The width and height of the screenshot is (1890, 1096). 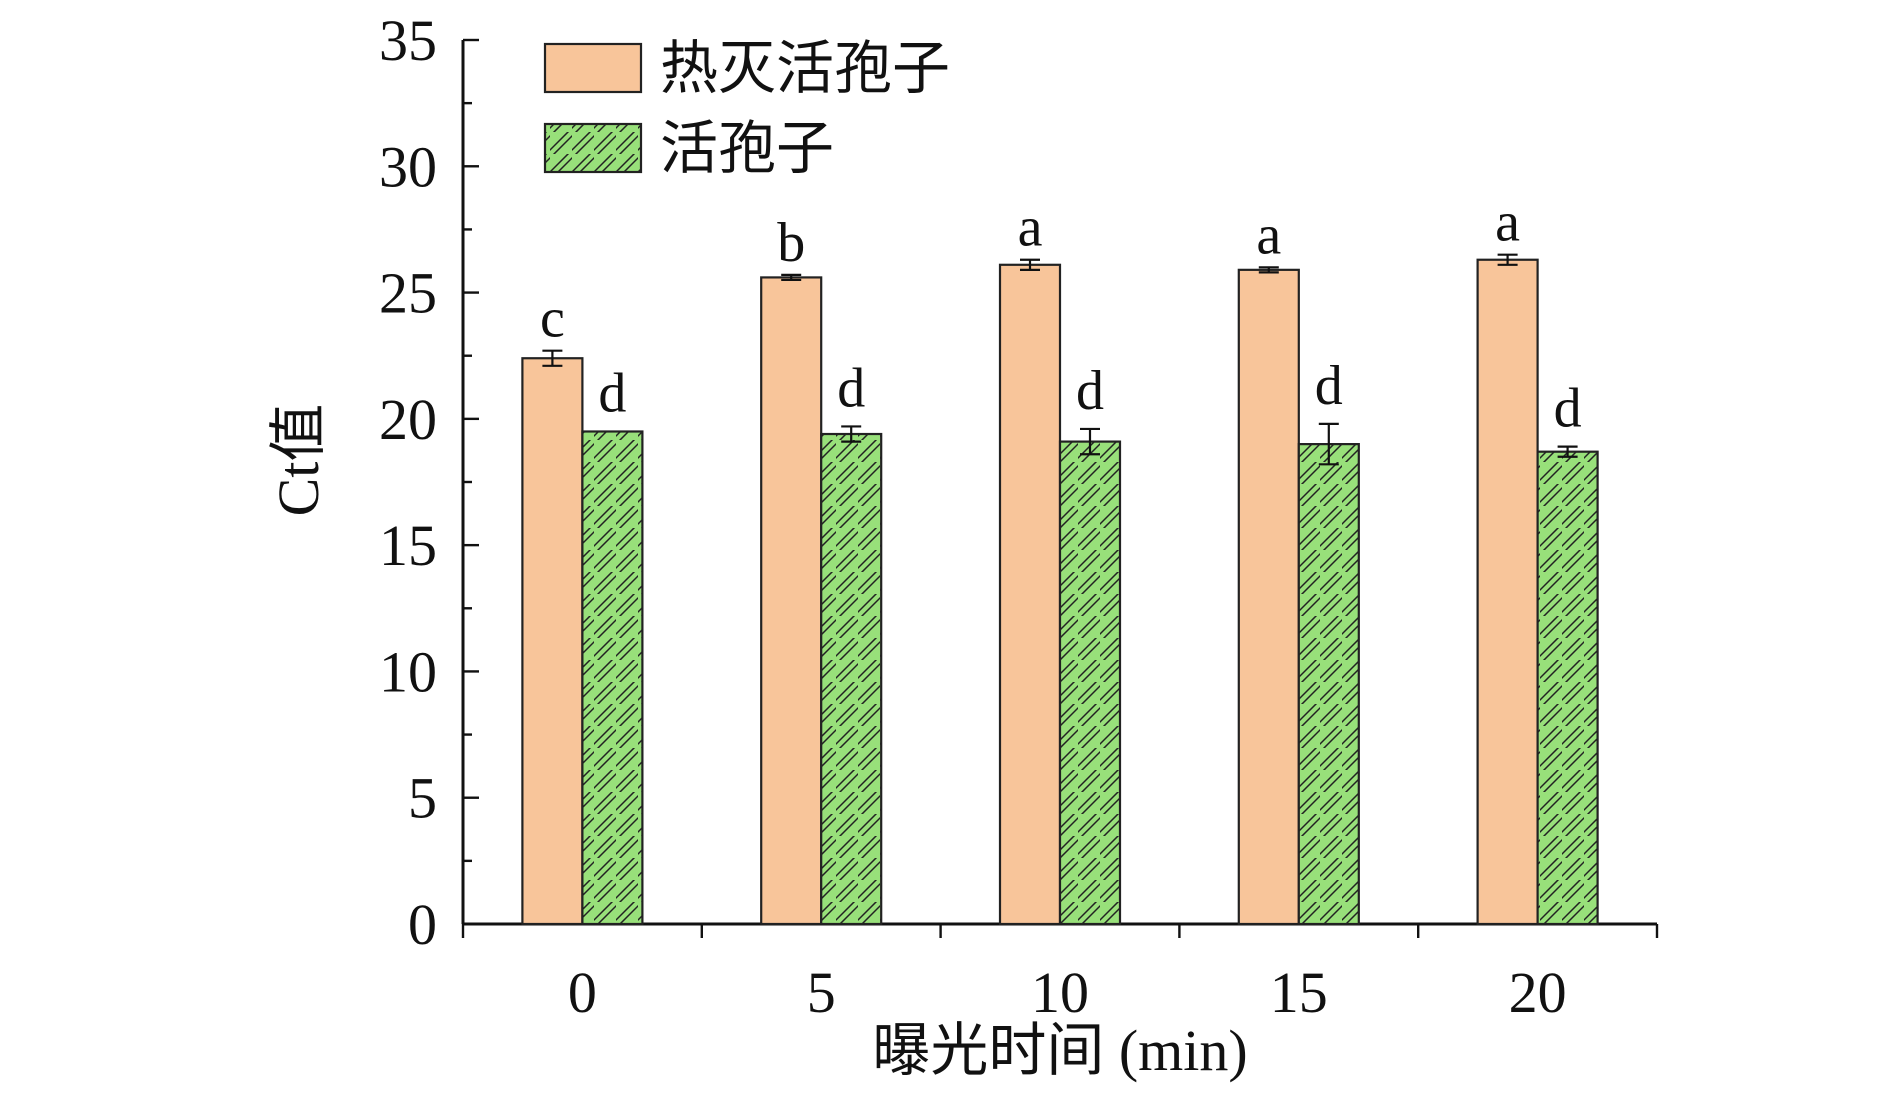 I want to click on y-tick-label: 5, so click(x=422, y=798).